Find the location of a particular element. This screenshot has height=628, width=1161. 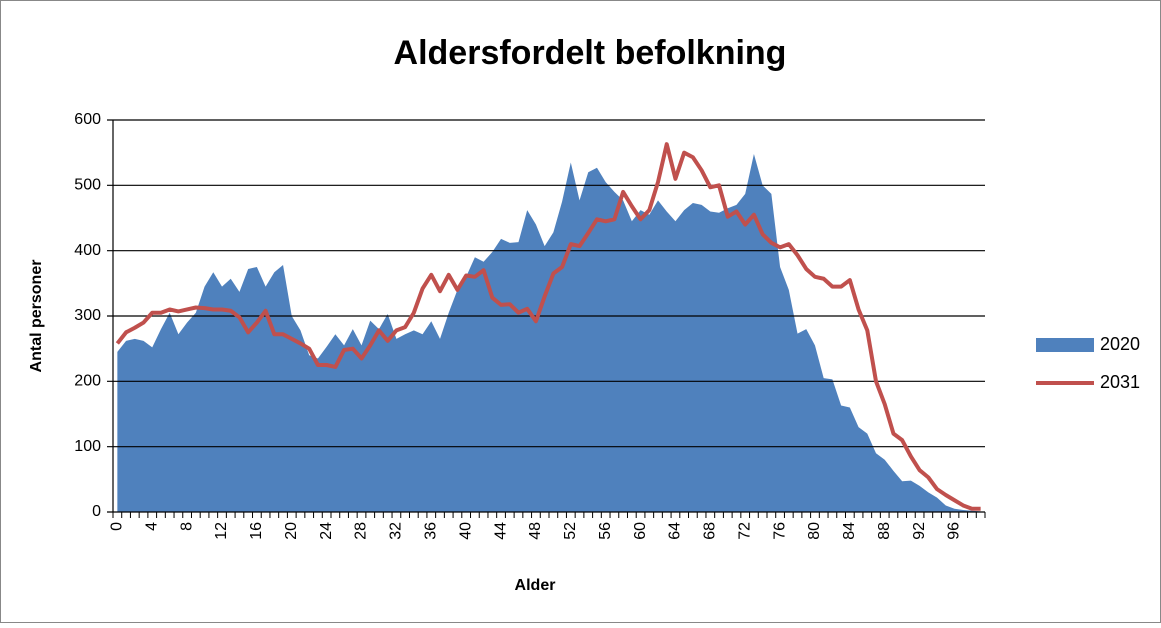

x-tick-label: 16 is located at coordinates (256, 531).